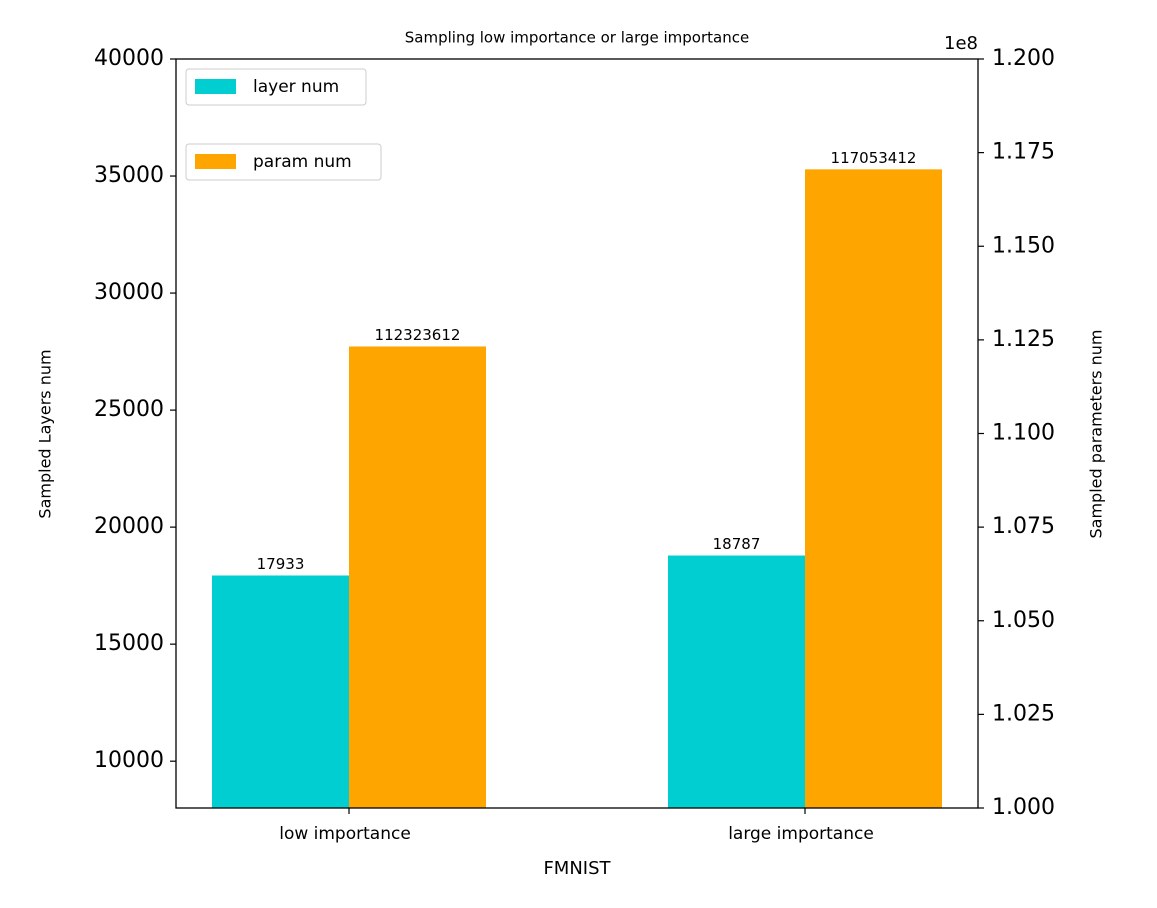 This screenshot has height=908, width=1157. What do you see at coordinates (961, 43) in the screenshot?
I see `y2-offset: 1e8` at bounding box center [961, 43].